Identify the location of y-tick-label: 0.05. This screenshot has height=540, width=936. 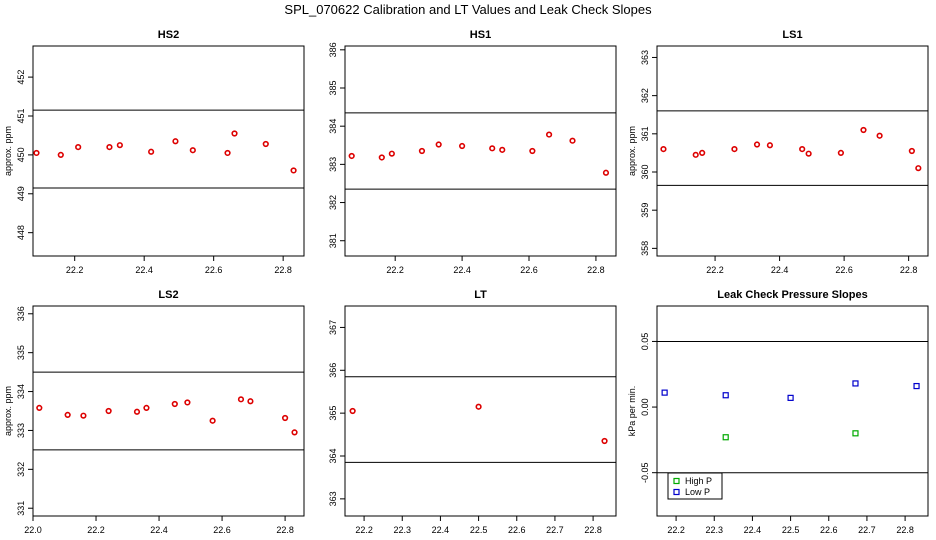
(645, 342).